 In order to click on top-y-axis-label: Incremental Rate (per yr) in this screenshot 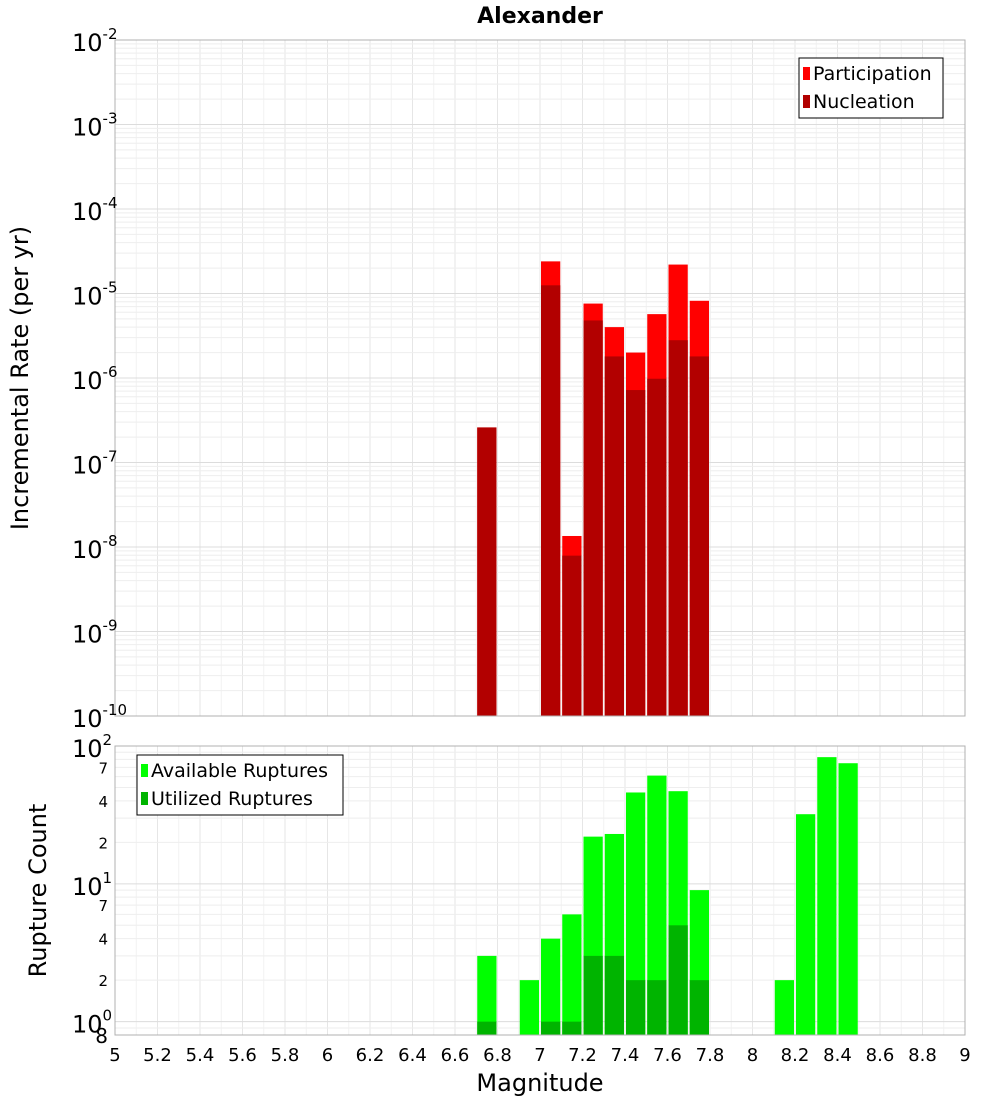, I will do `click(20, 378)`.